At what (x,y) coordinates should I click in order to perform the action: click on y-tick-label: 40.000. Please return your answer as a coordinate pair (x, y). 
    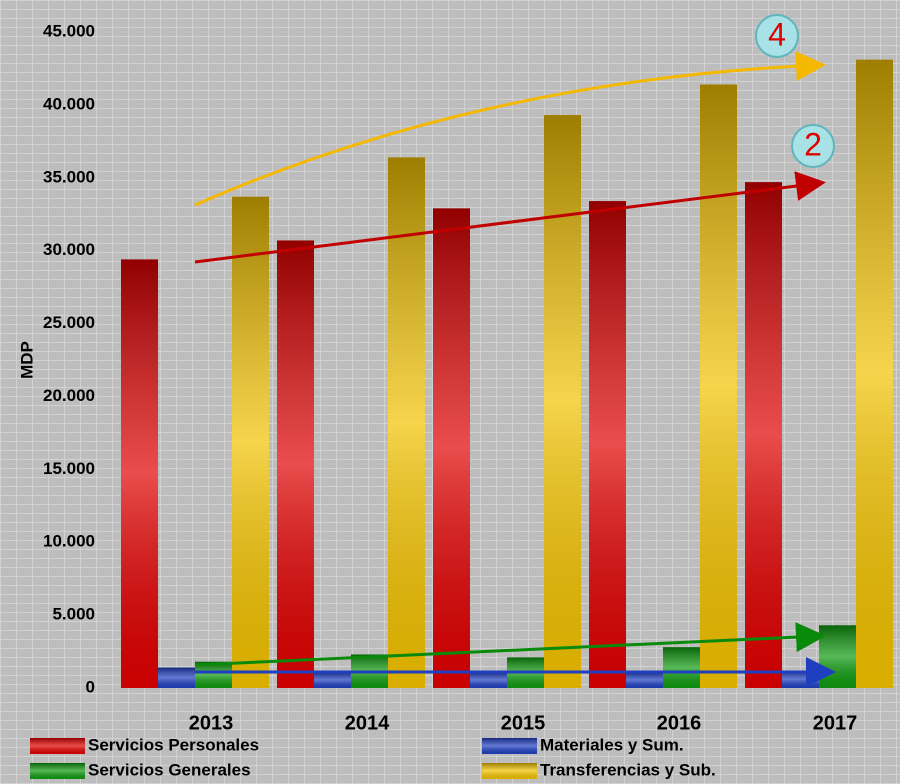
    Looking at the image, I should click on (69, 103).